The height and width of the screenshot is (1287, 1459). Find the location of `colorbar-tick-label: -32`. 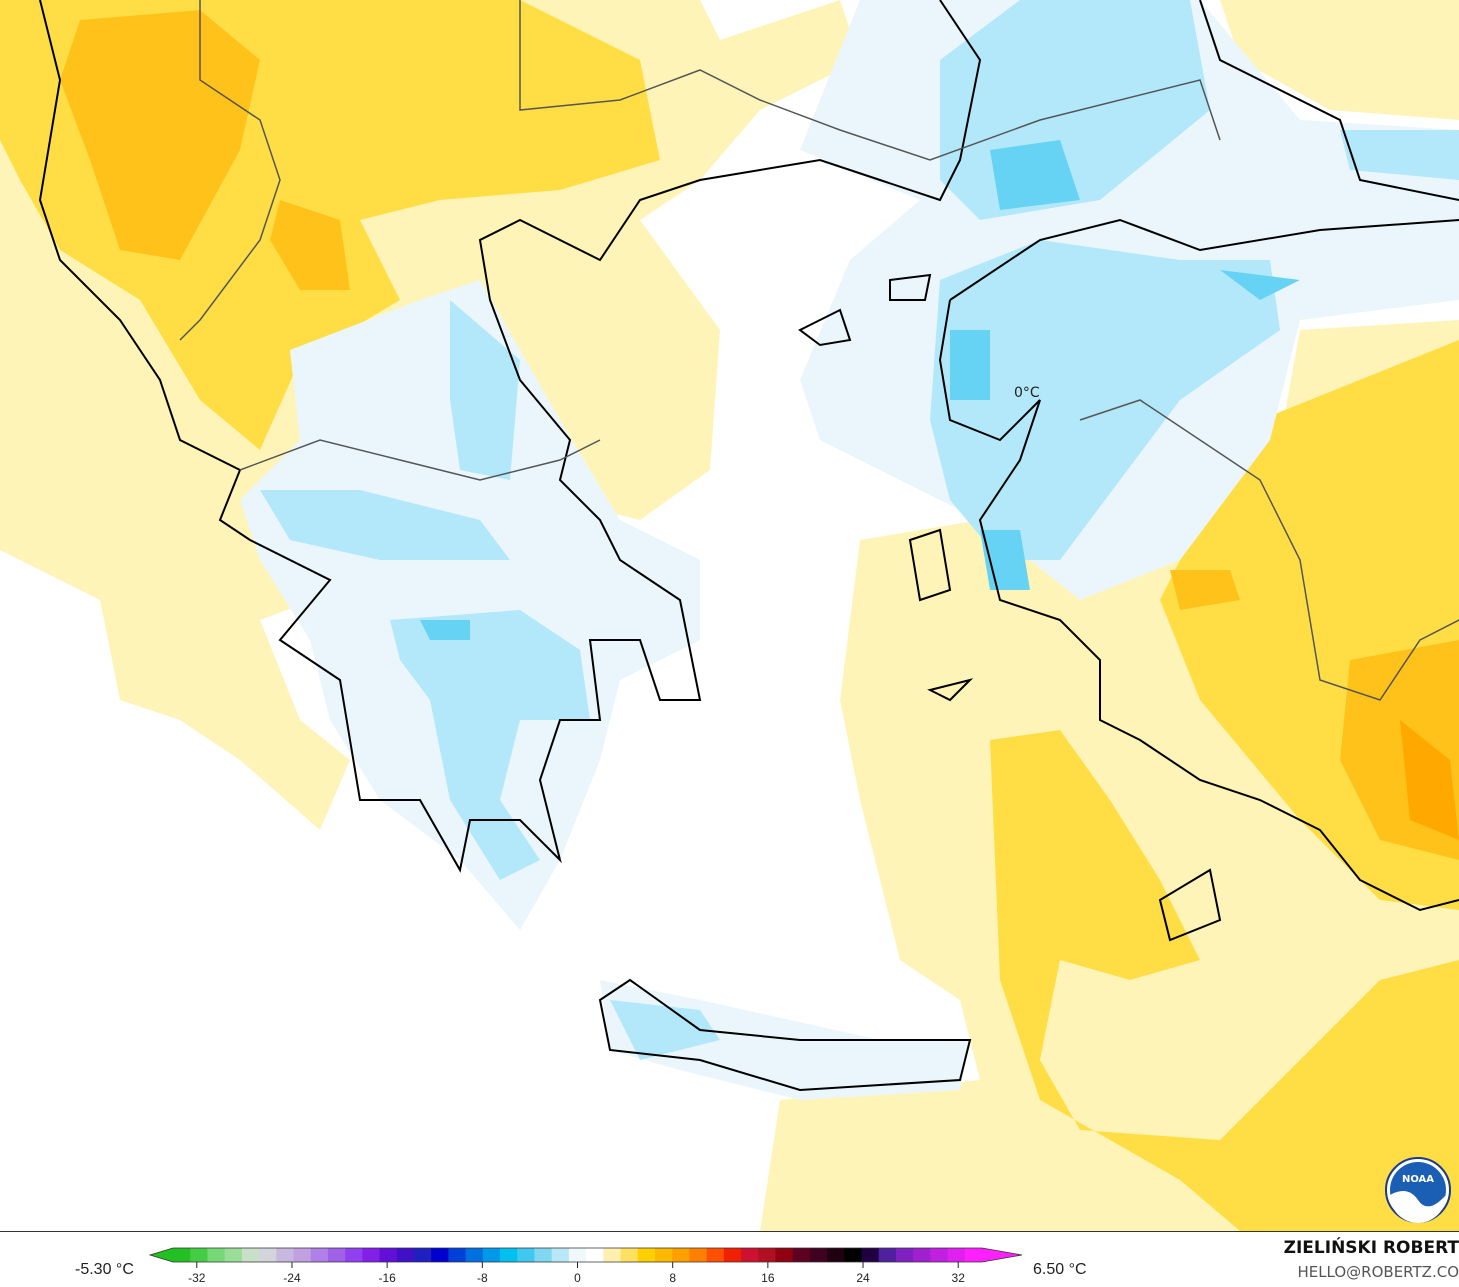

colorbar-tick-label: -32 is located at coordinates (197, 1278).